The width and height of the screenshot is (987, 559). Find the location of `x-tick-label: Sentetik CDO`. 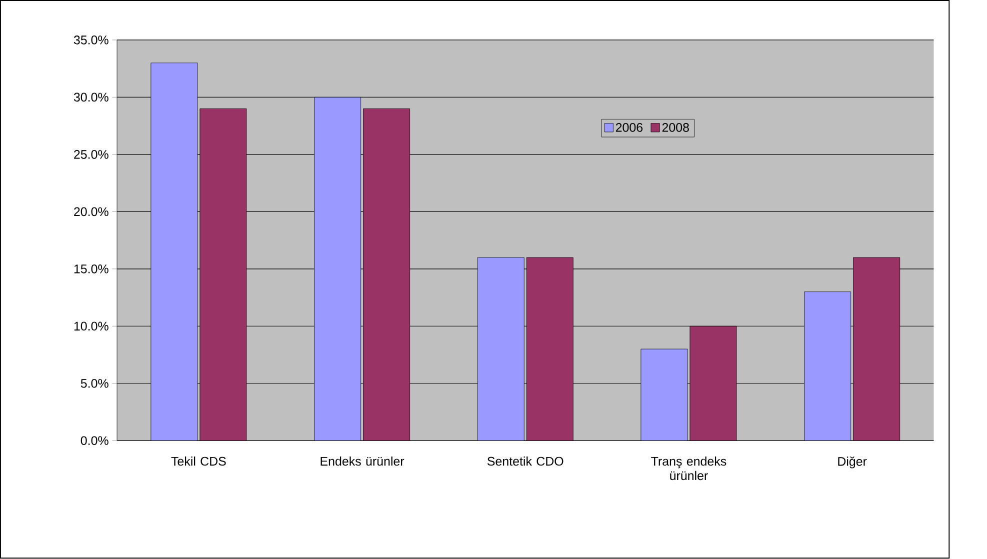

x-tick-label: Sentetik CDO is located at coordinates (525, 461).